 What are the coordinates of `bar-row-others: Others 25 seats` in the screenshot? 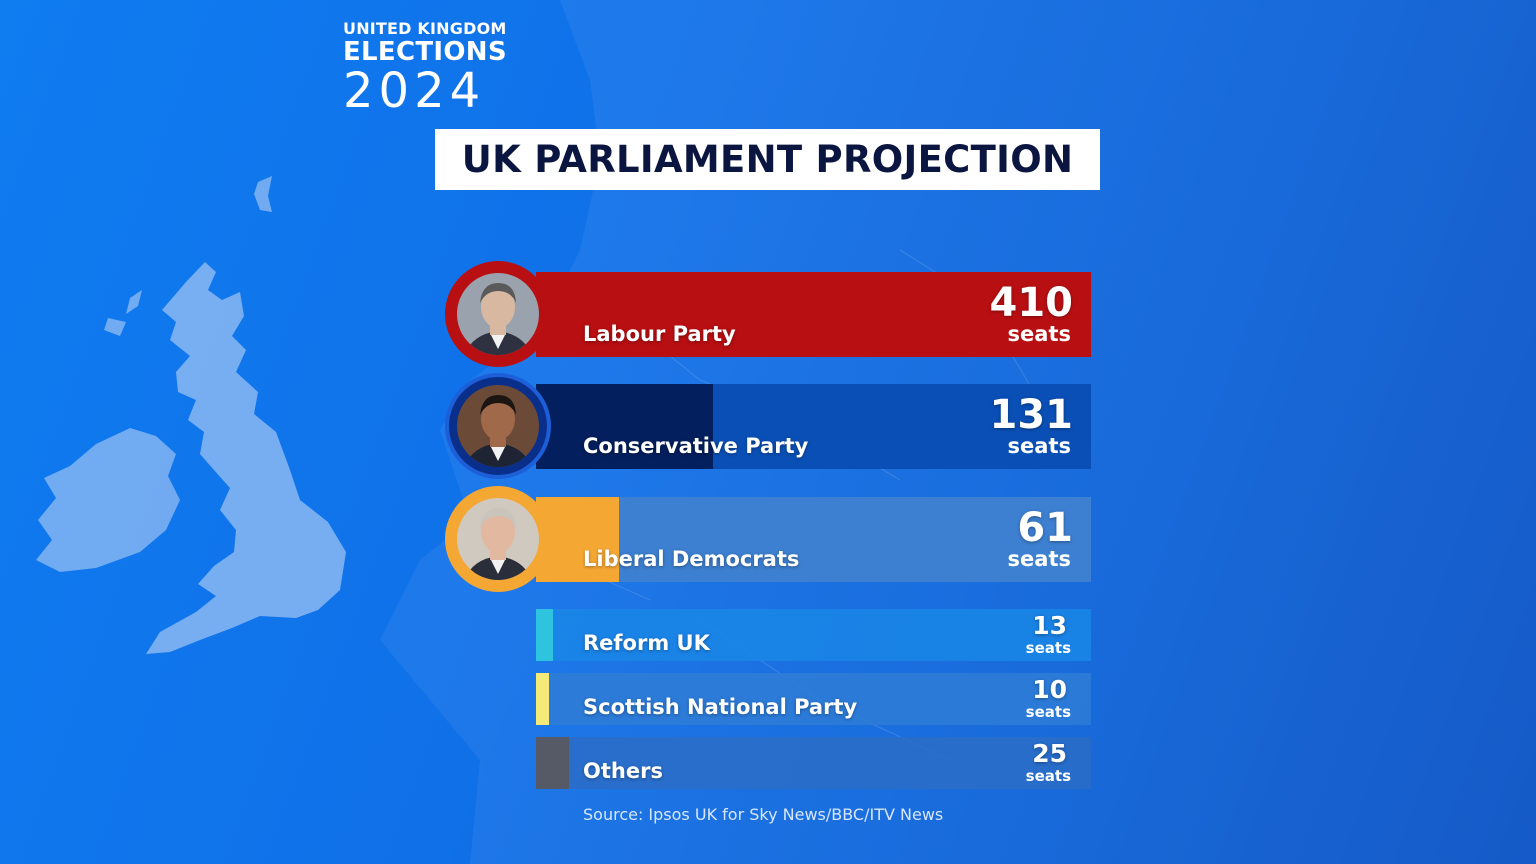 It's located at (813, 763).